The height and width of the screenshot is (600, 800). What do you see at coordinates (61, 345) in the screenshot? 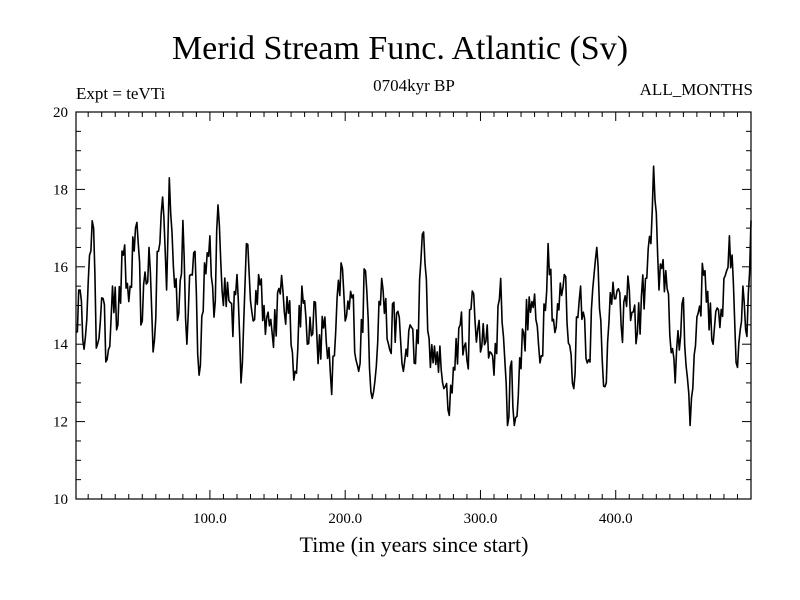
I see `y-tick-label: 14` at bounding box center [61, 345].